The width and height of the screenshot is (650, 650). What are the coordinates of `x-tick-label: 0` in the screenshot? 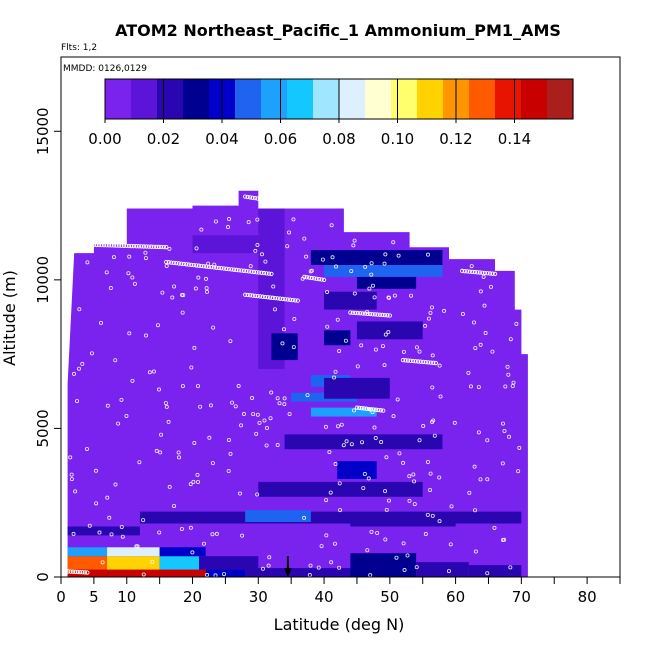 It's located at (61, 597).